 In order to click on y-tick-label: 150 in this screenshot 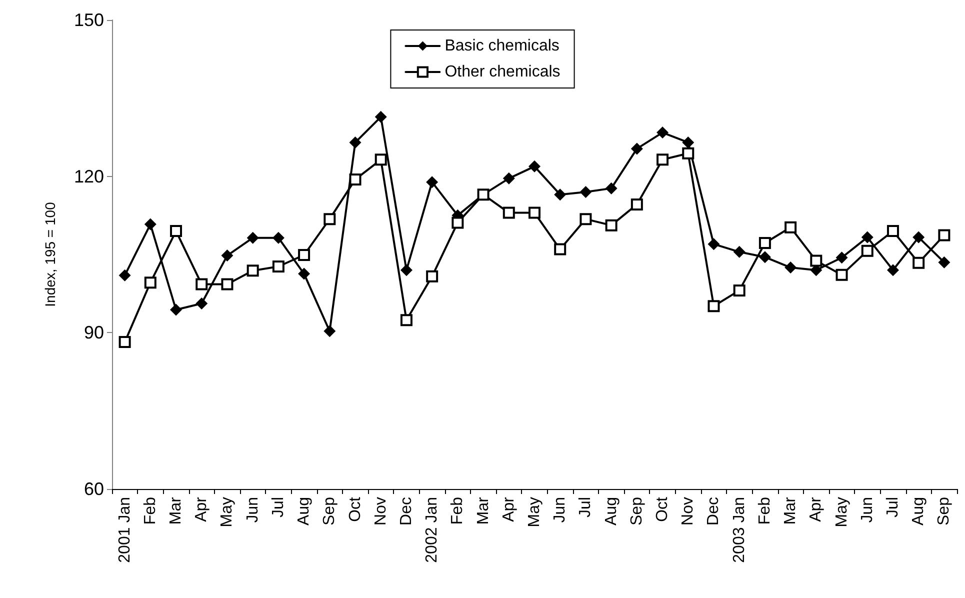, I will do `click(89, 20)`.